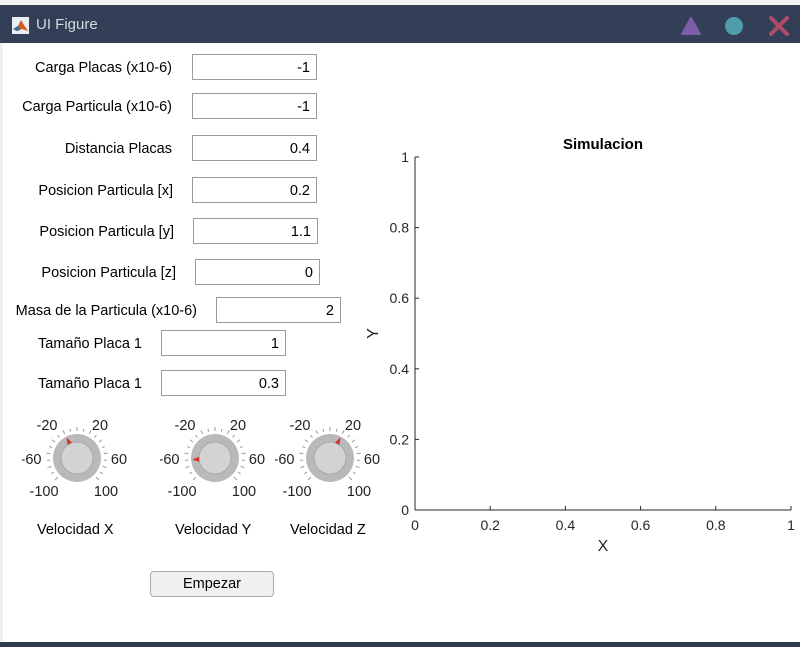  What do you see at coordinates (405, 510) in the screenshot?
I see `y-tick-label: 0` at bounding box center [405, 510].